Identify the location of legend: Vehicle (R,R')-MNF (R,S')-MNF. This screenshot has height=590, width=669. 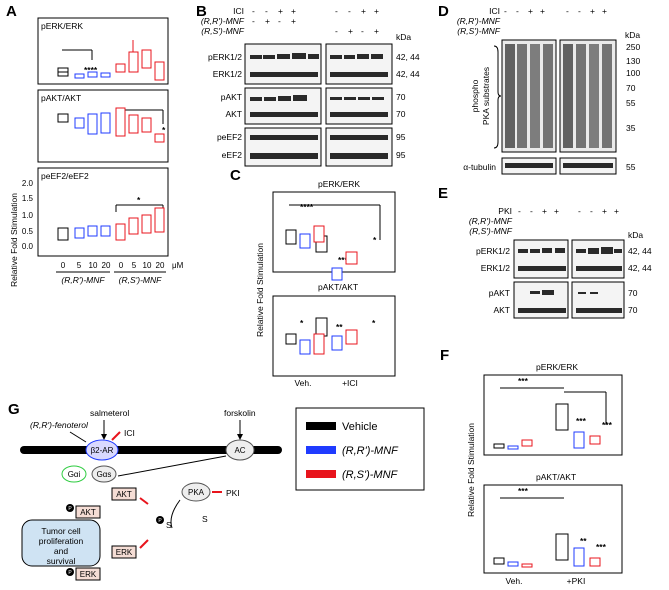
(360, 449).